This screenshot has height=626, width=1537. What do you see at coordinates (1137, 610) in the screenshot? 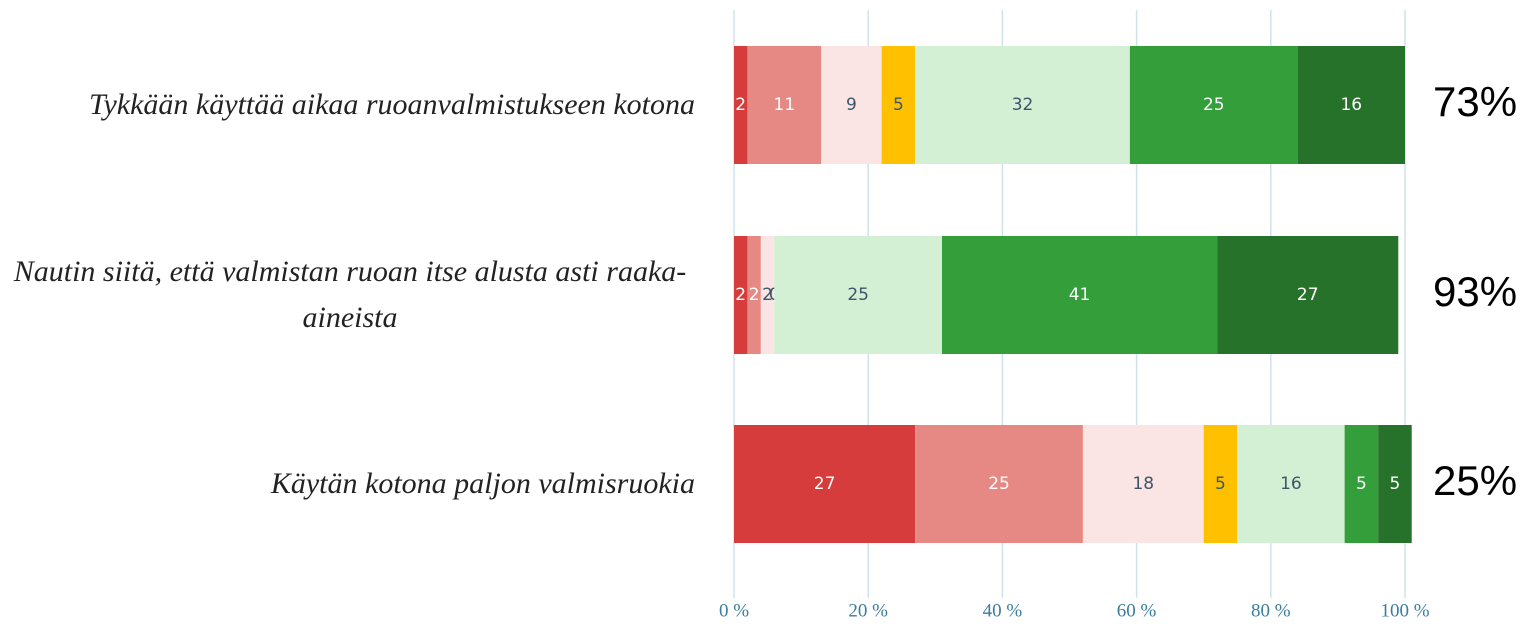
I see `x-tick-label: 60 %` at bounding box center [1137, 610].